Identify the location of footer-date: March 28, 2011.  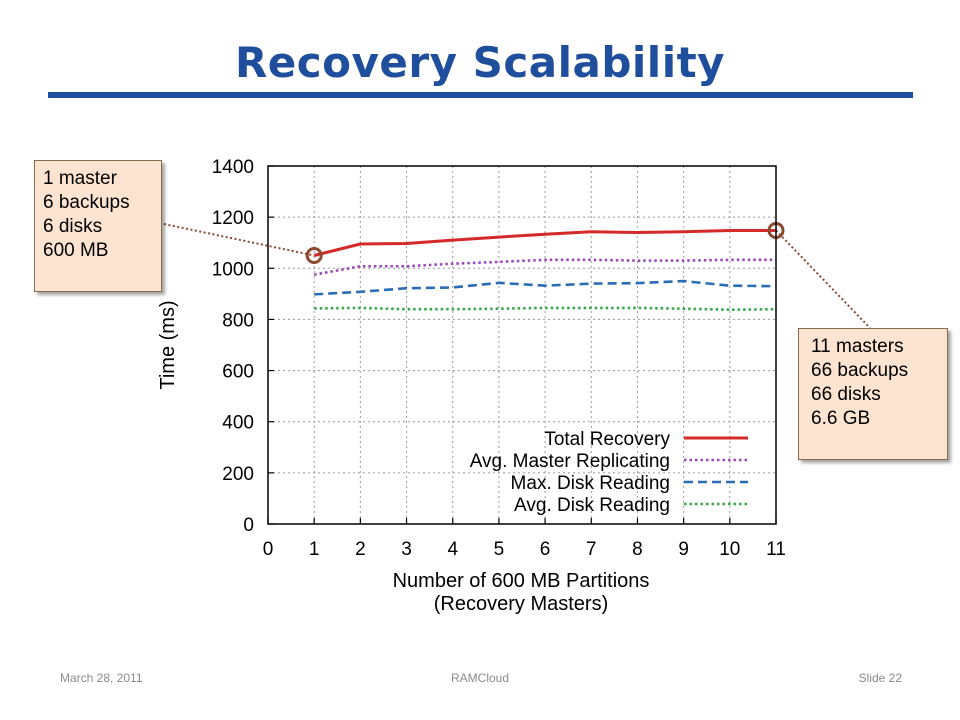
(101, 678).